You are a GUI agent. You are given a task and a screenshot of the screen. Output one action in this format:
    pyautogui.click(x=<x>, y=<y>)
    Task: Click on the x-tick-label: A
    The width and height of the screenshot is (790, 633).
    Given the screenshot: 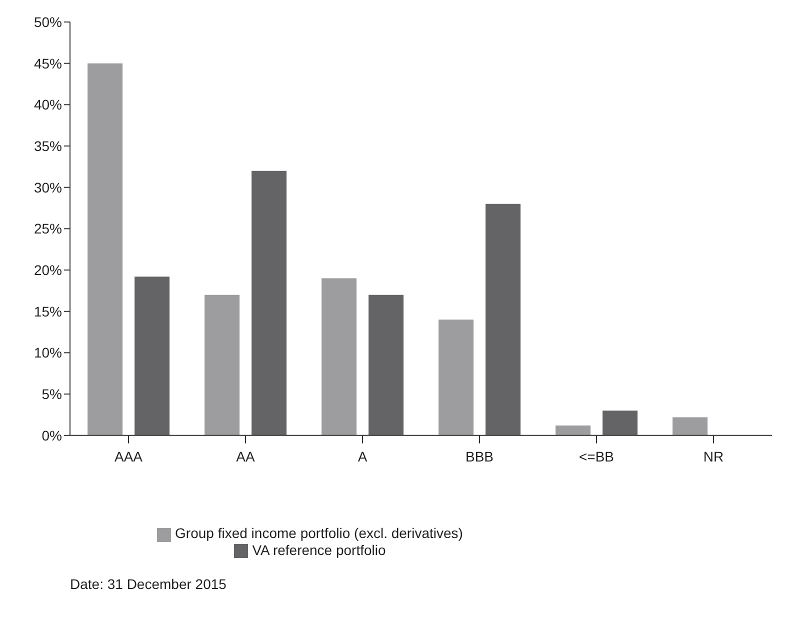 What is the action you would take?
    pyautogui.click(x=363, y=456)
    